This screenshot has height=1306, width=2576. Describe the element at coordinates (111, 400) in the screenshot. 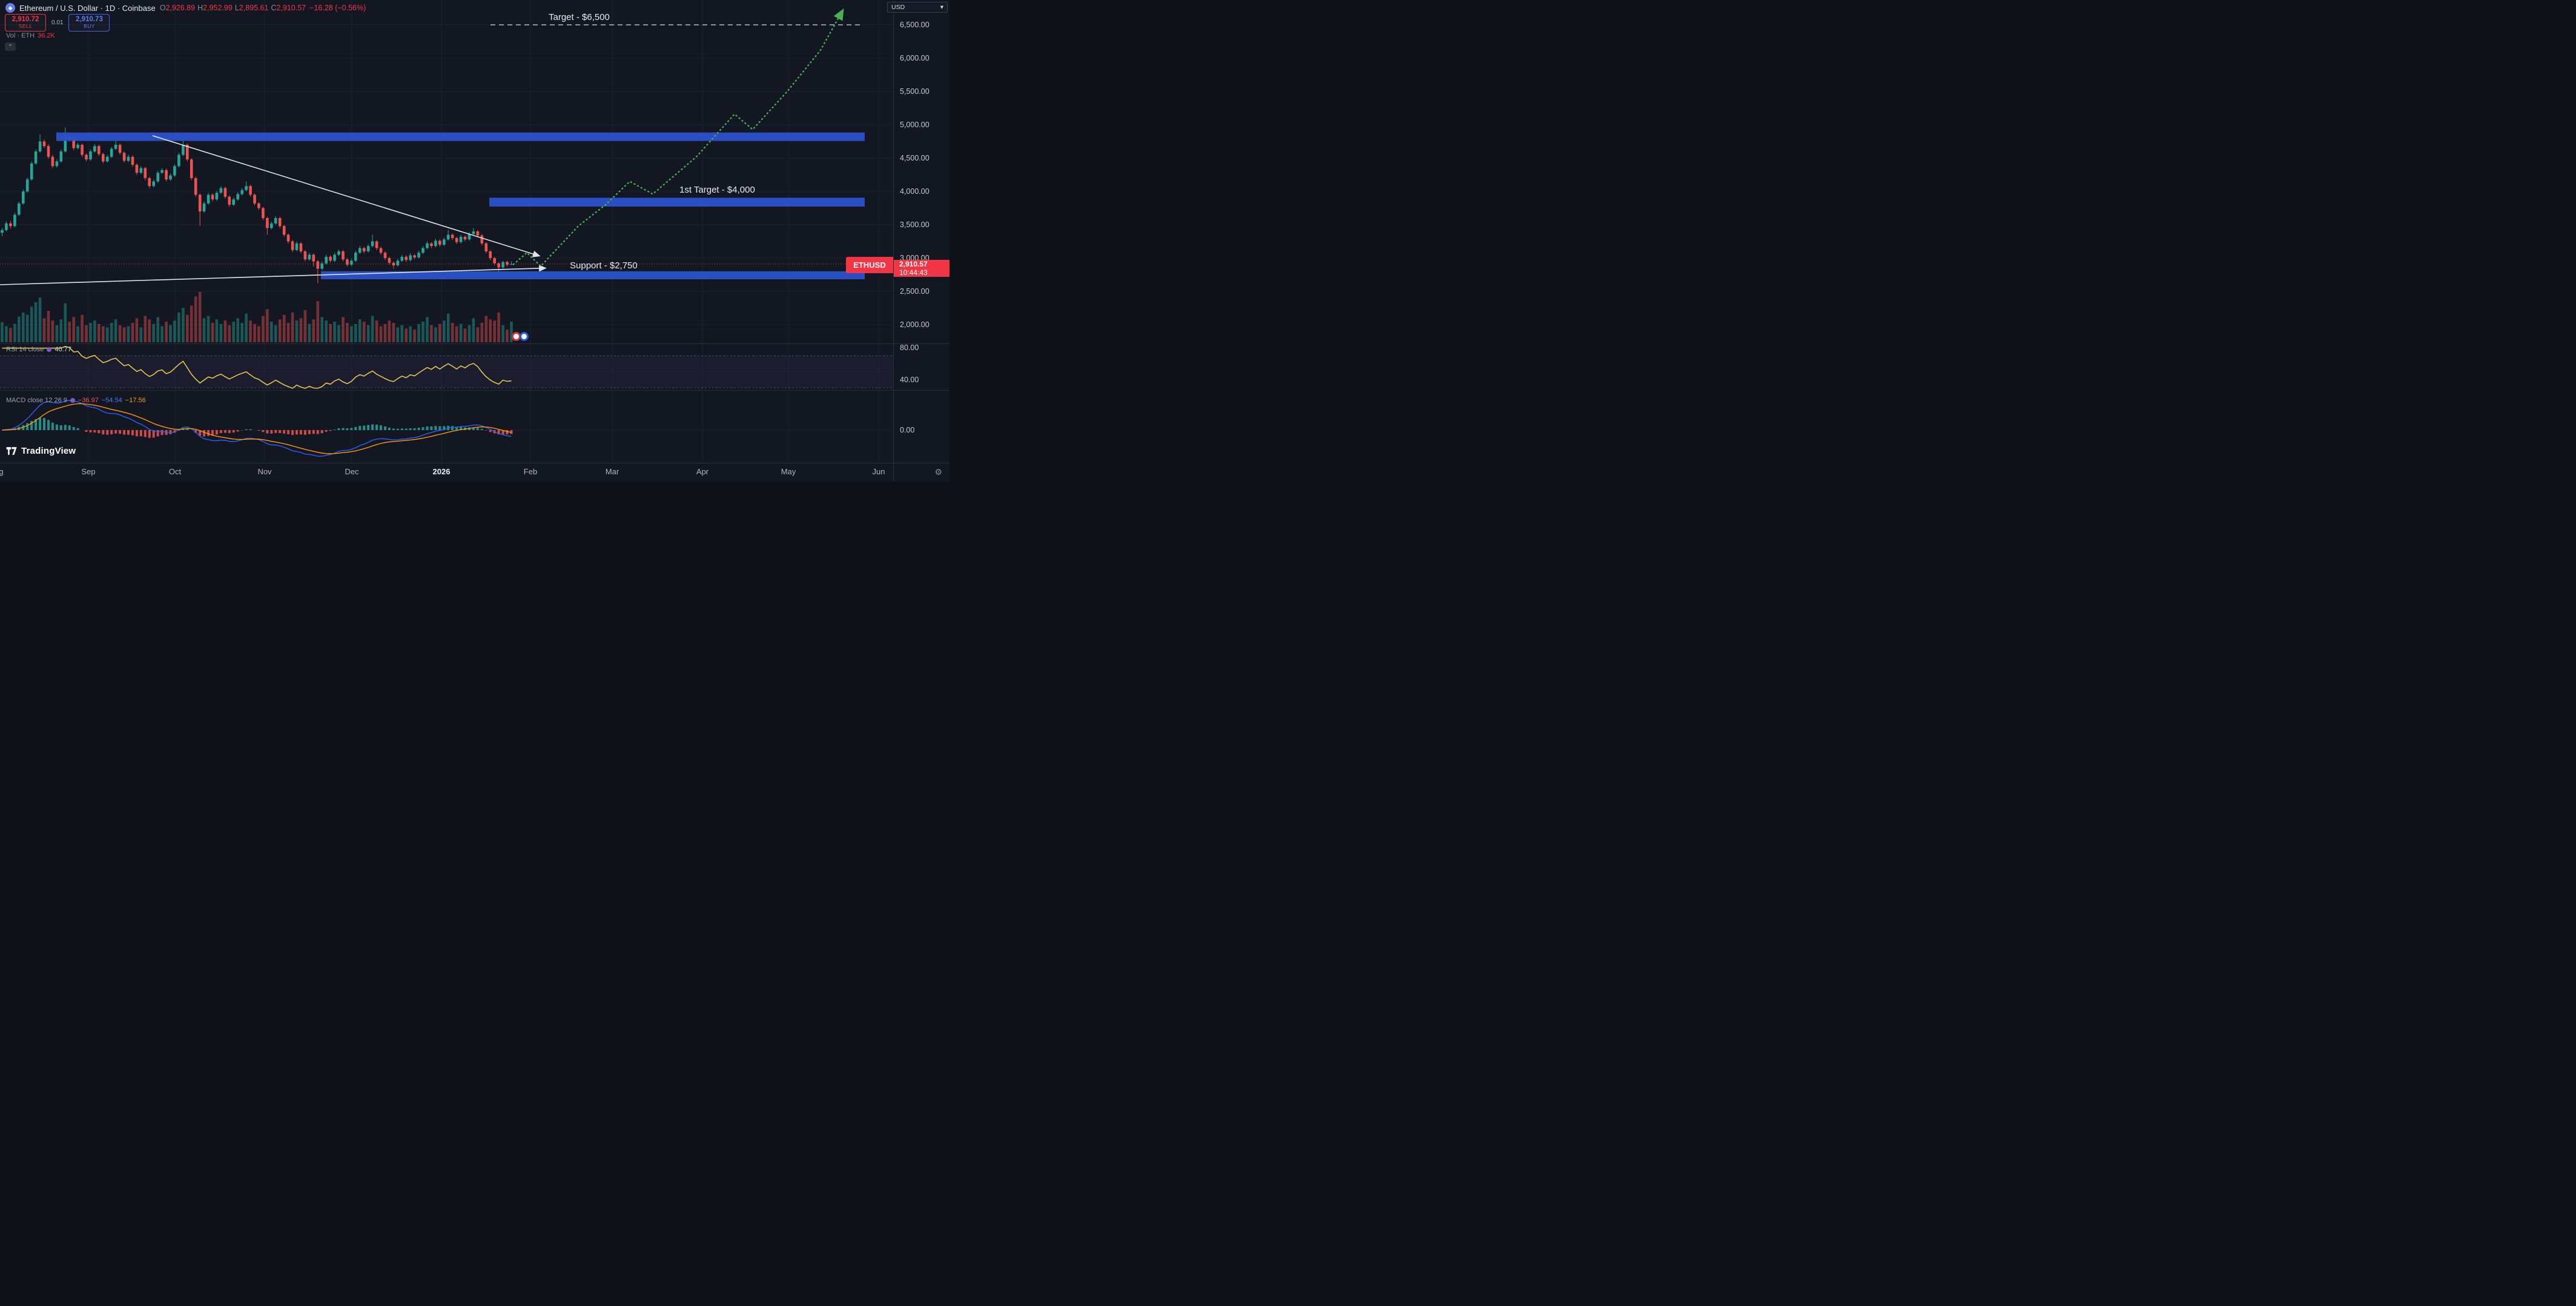

I see `macd-line-value: −54.54` at that location.